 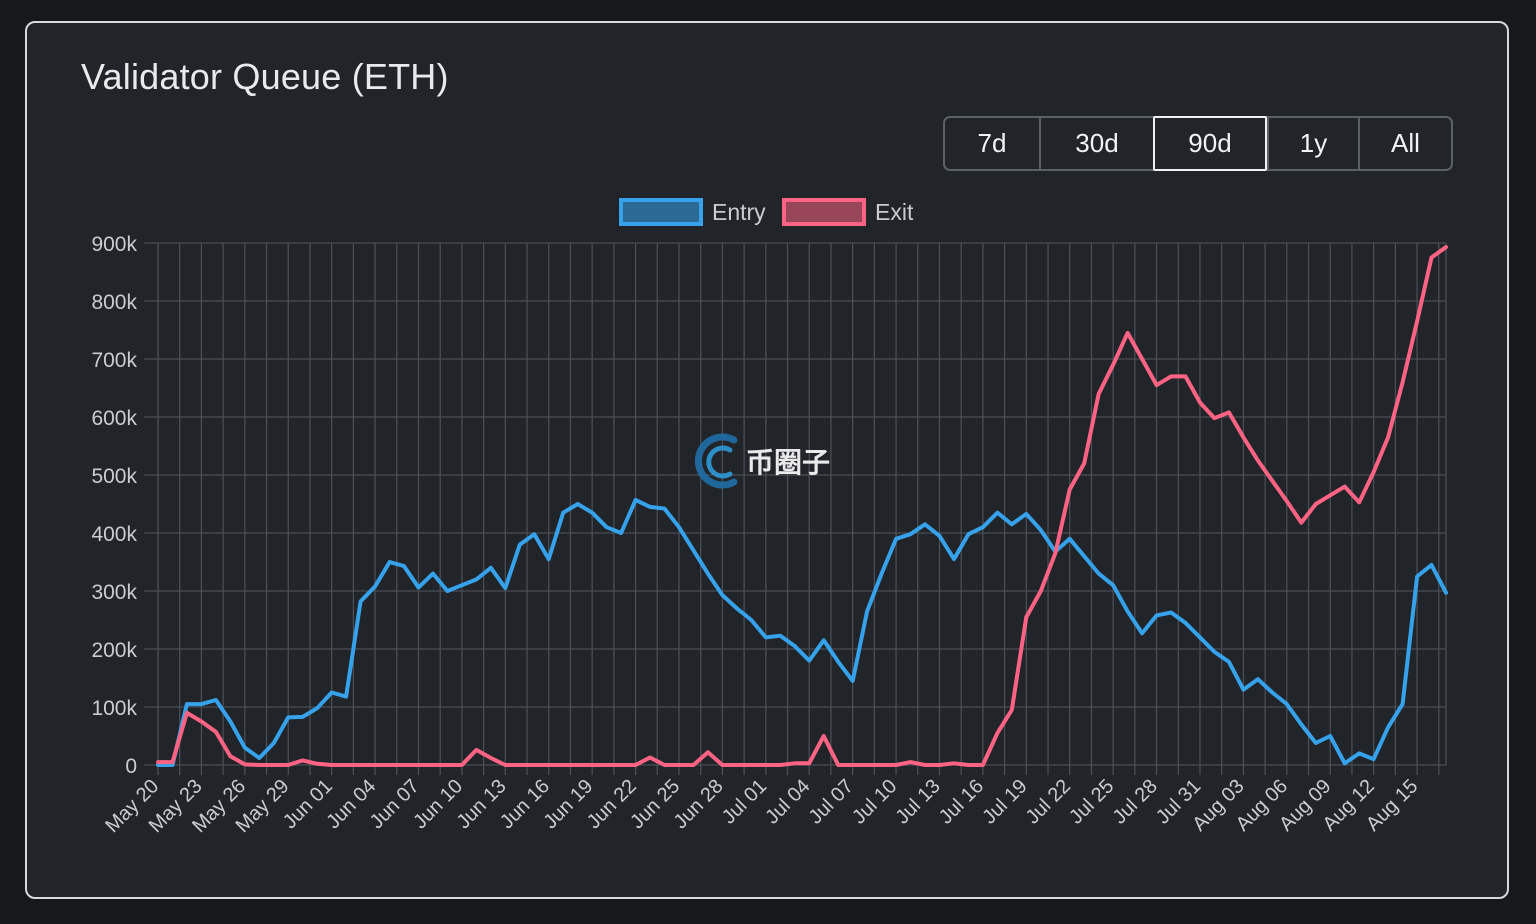 What do you see at coordinates (661, 212) in the screenshot?
I see `legend-swatch-entry` at bounding box center [661, 212].